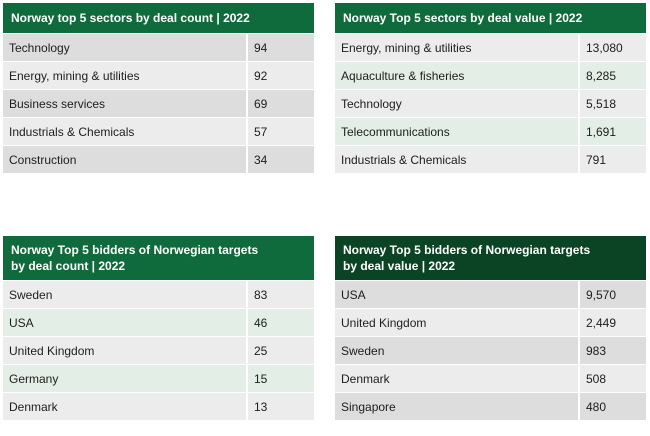 This screenshot has width=650, height=436. I want to click on table-row: Sweden 83, so click(158, 294).